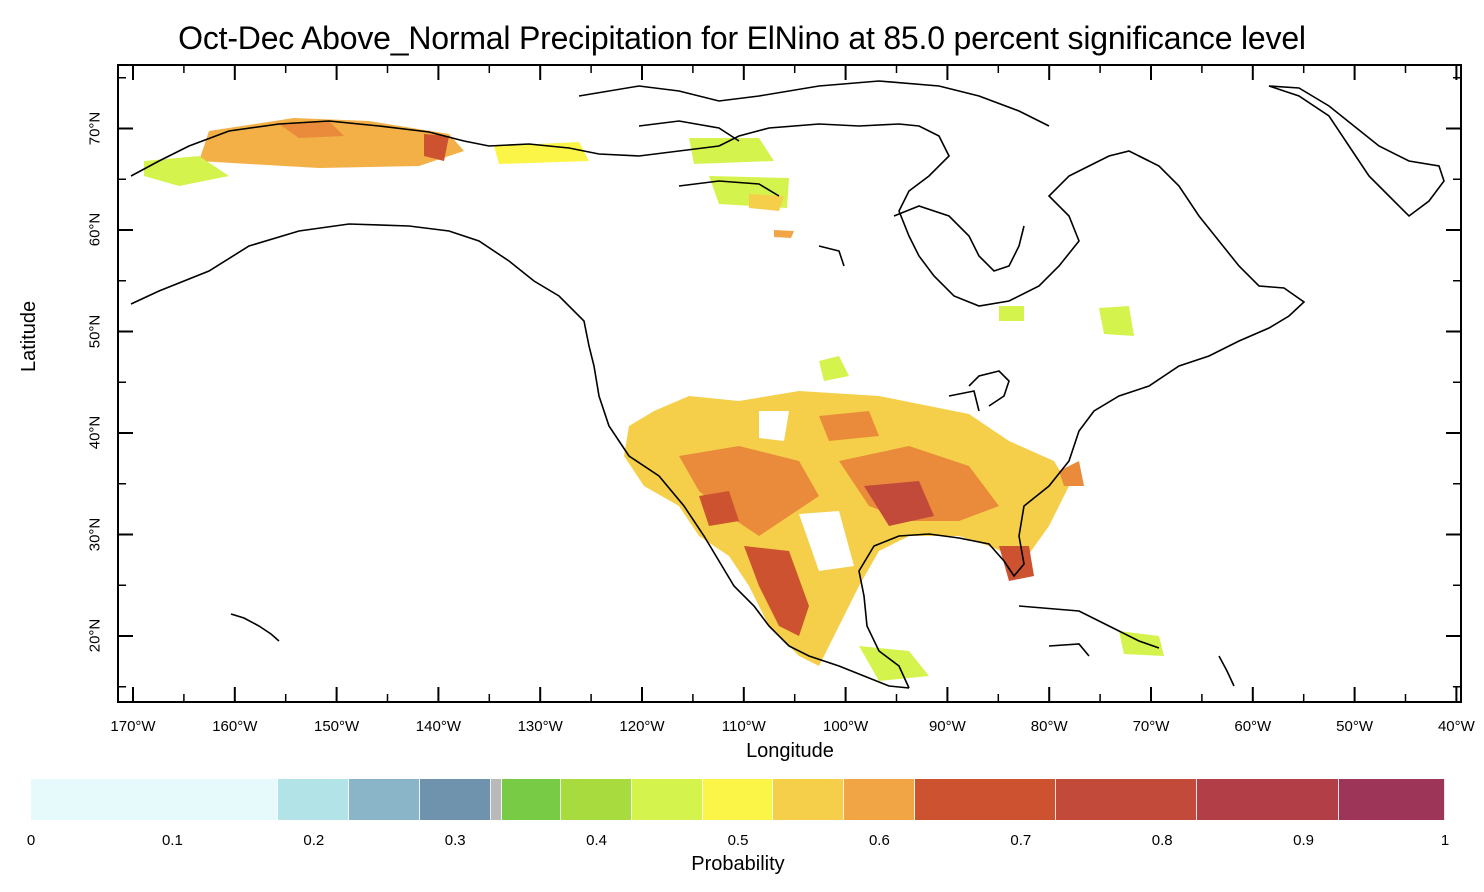 The height and width of the screenshot is (892, 1484). What do you see at coordinates (834, 368) in the screenshot?
I see `shade-plains-north` at bounding box center [834, 368].